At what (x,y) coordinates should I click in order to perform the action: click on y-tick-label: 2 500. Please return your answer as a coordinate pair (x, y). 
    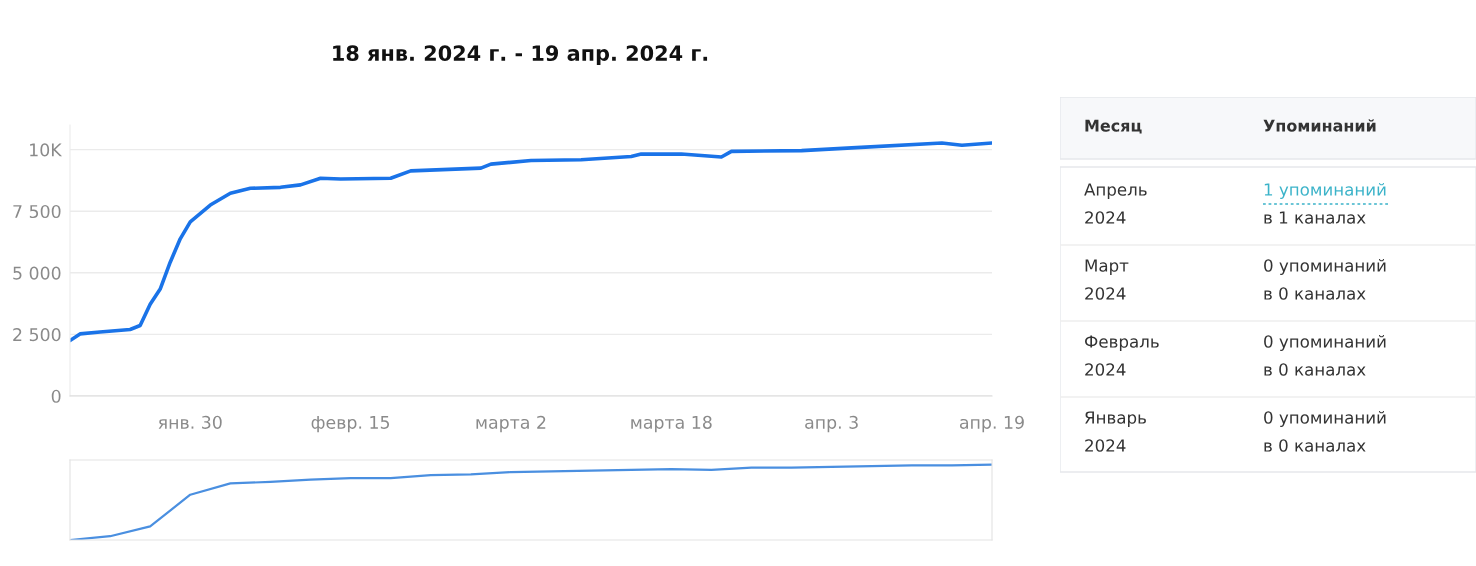
    Looking at the image, I should click on (37, 335).